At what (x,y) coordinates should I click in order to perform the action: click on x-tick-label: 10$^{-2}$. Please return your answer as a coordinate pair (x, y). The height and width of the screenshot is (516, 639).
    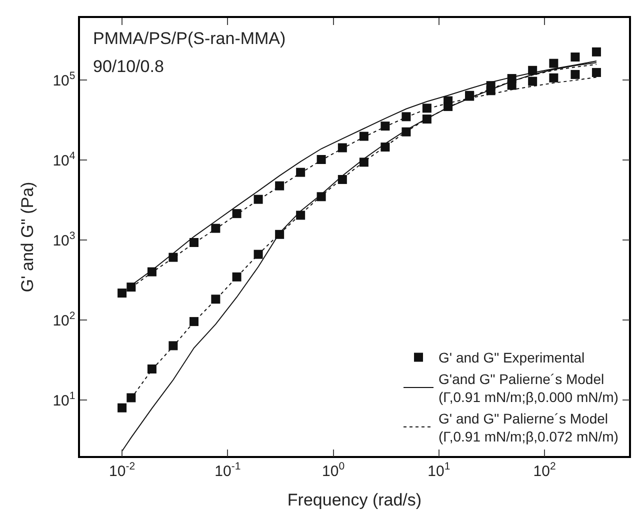
    Looking at the image, I should click on (122, 470).